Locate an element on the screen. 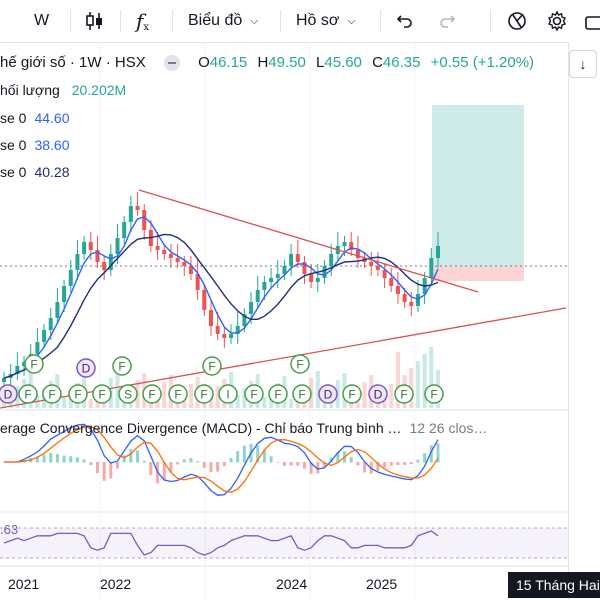  position-profit-zone is located at coordinates (478, 185).